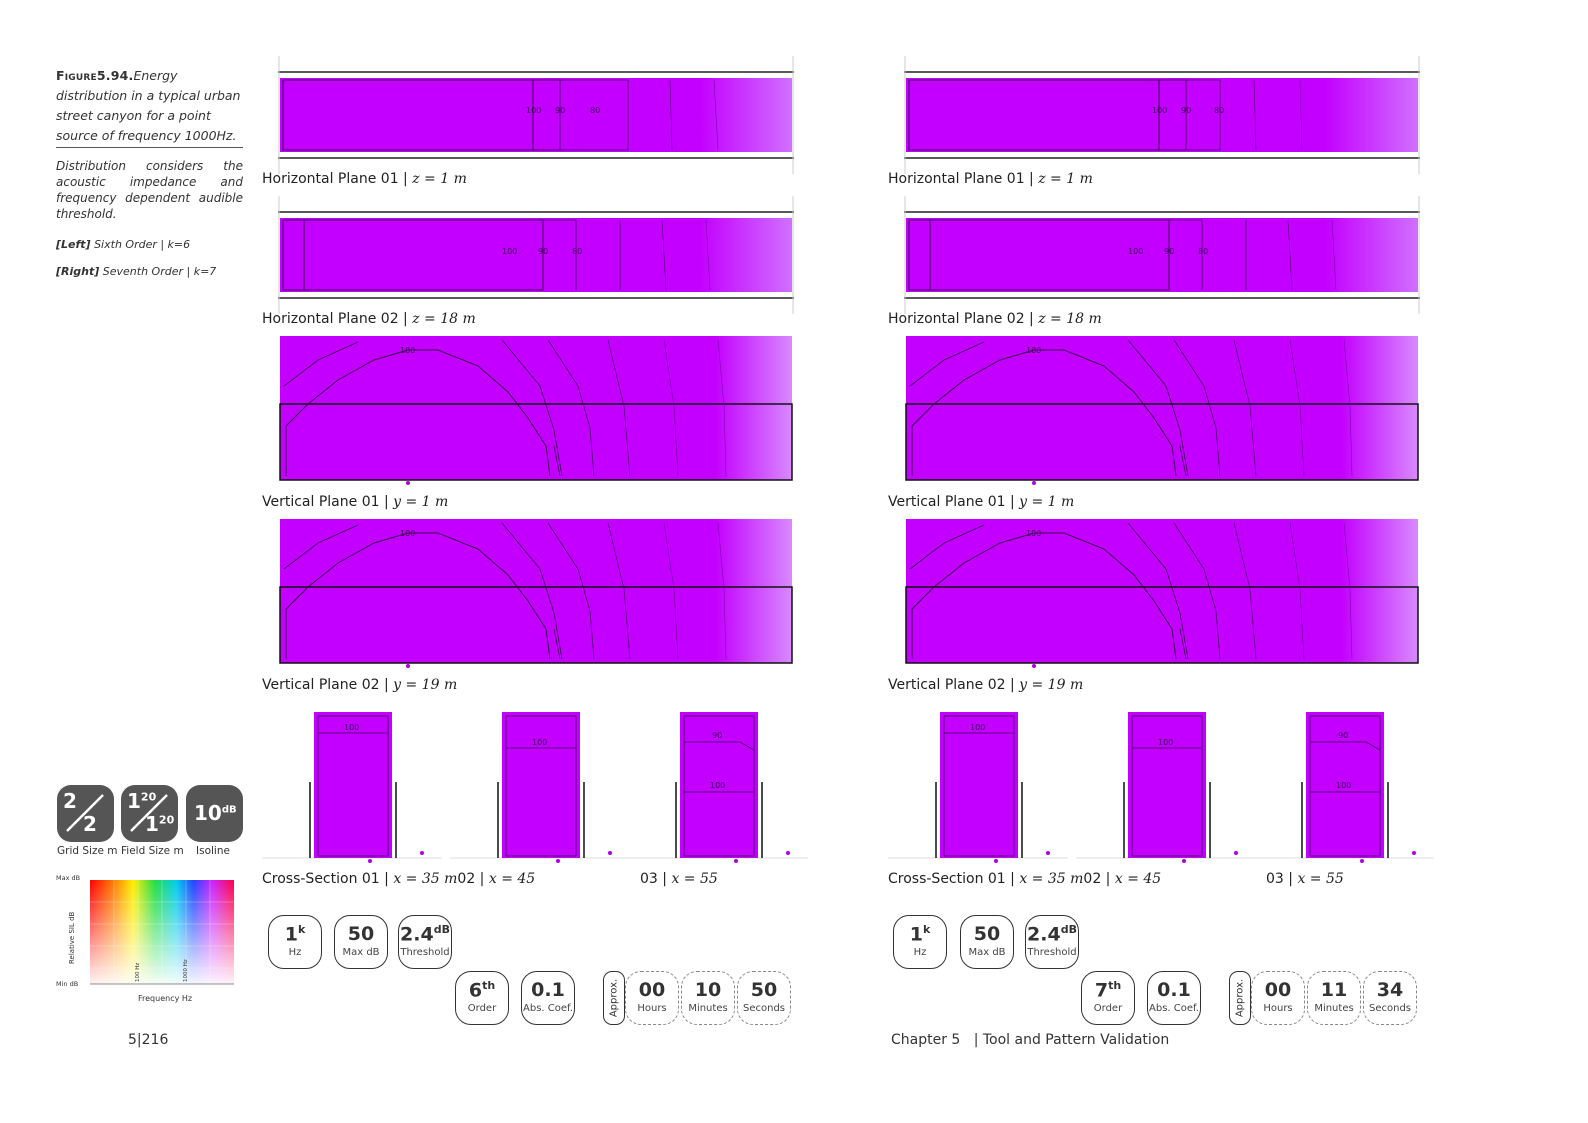  I want to click on left-horizontal-plane-02: 100 90 80, so click(536, 255).